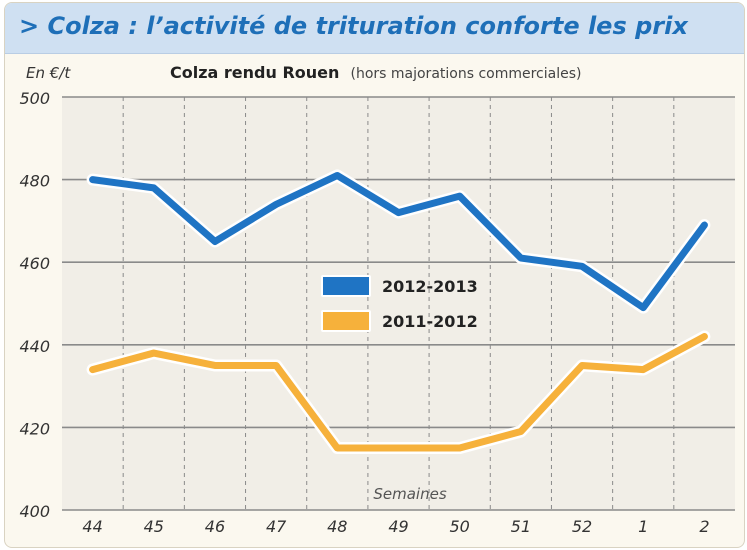  What do you see at coordinates (465, 74) in the screenshot?
I see `chart-subtitle: (hors majorations commerciales)` at bounding box center [465, 74].